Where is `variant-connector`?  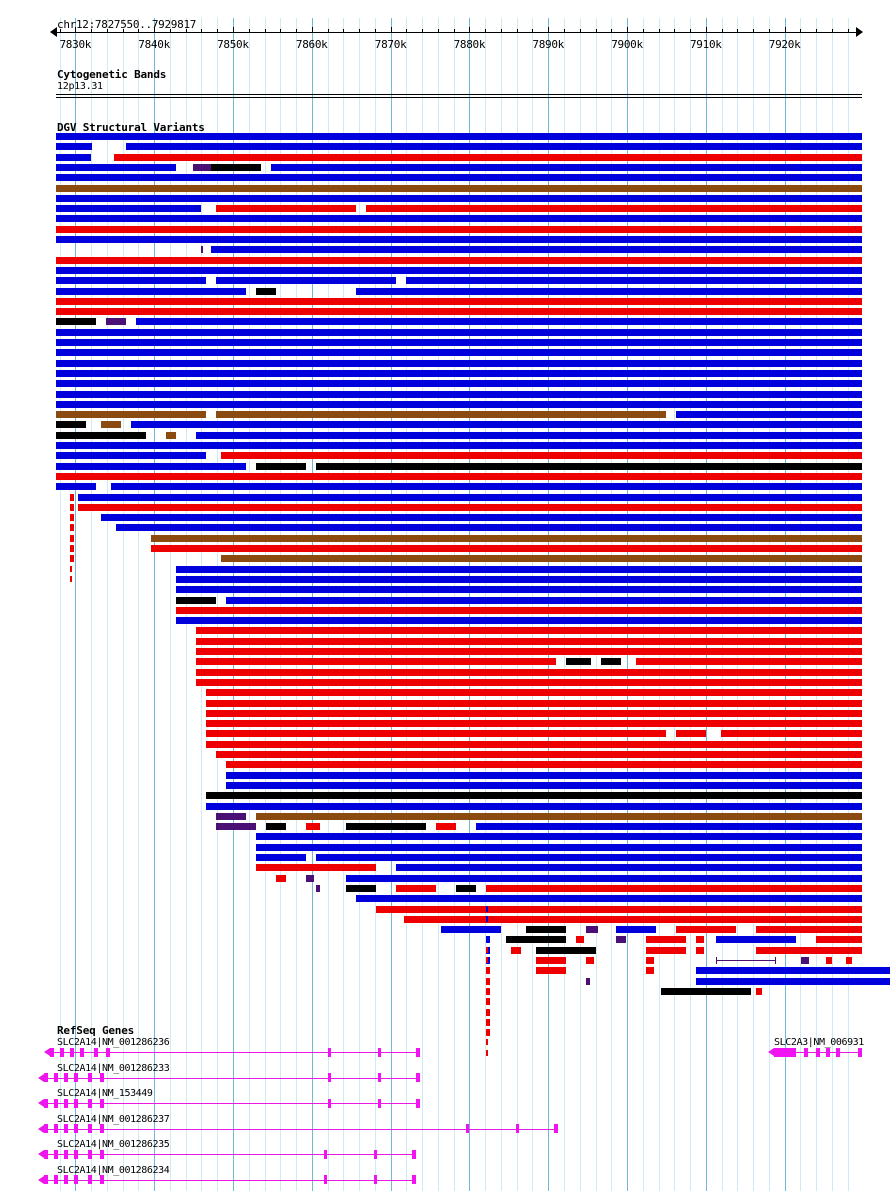 variant-connector is located at coordinates (746, 960).